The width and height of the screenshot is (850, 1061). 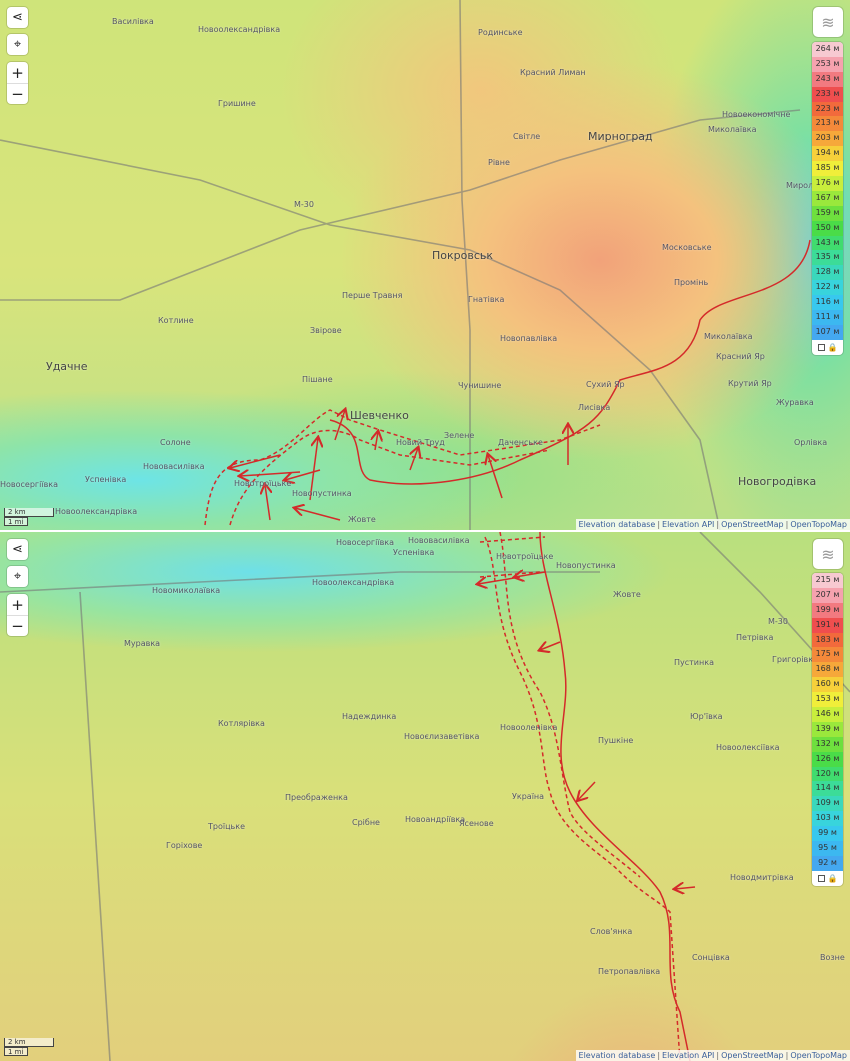 What do you see at coordinates (620, 136) in the screenshot?
I see `place-label: Мирноград` at bounding box center [620, 136].